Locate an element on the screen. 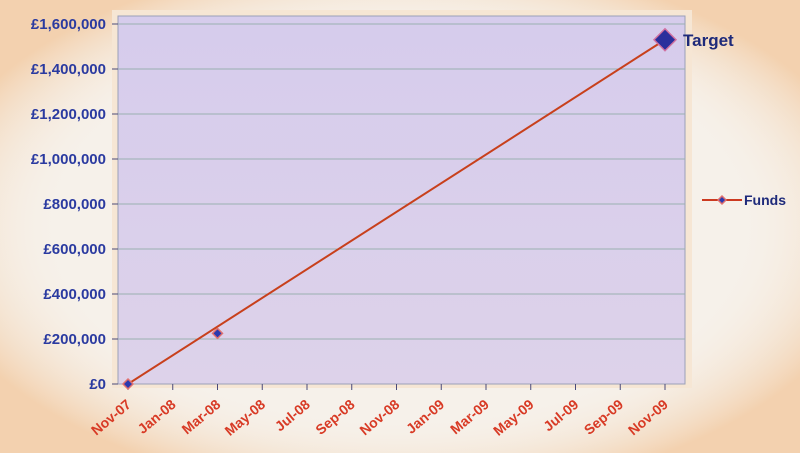 The width and height of the screenshot is (800, 453). y-tick-label: £800,000 is located at coordinates (74, 204).